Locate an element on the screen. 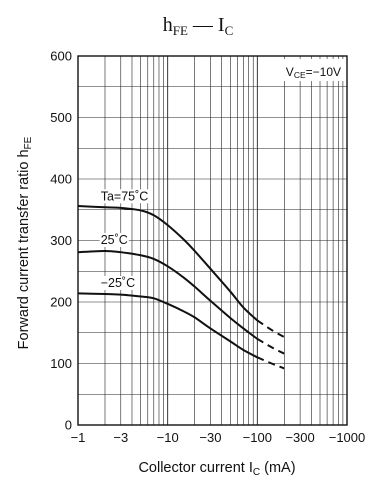 The image size is (381, 481). chart-title: hFE — IC is located at coordinates (198, 26).